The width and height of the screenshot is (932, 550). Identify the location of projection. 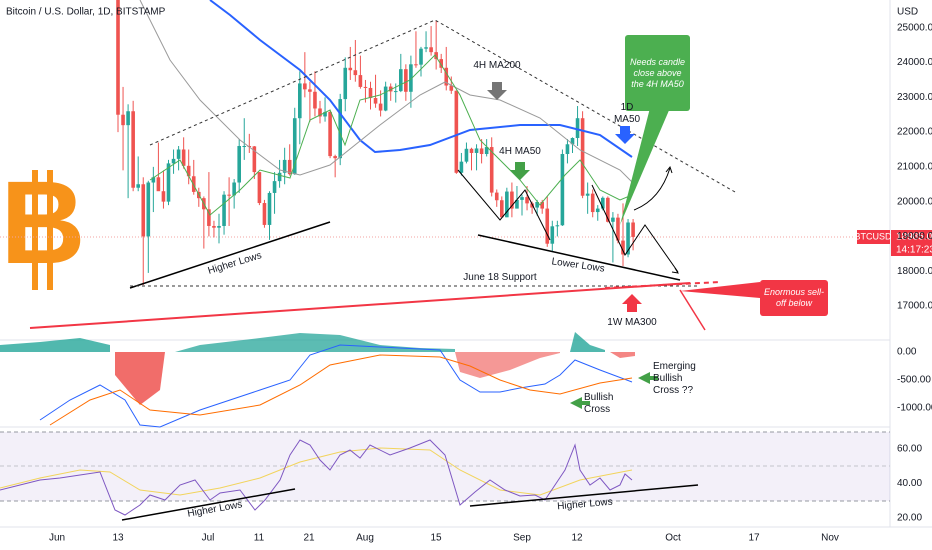
(652, 189).